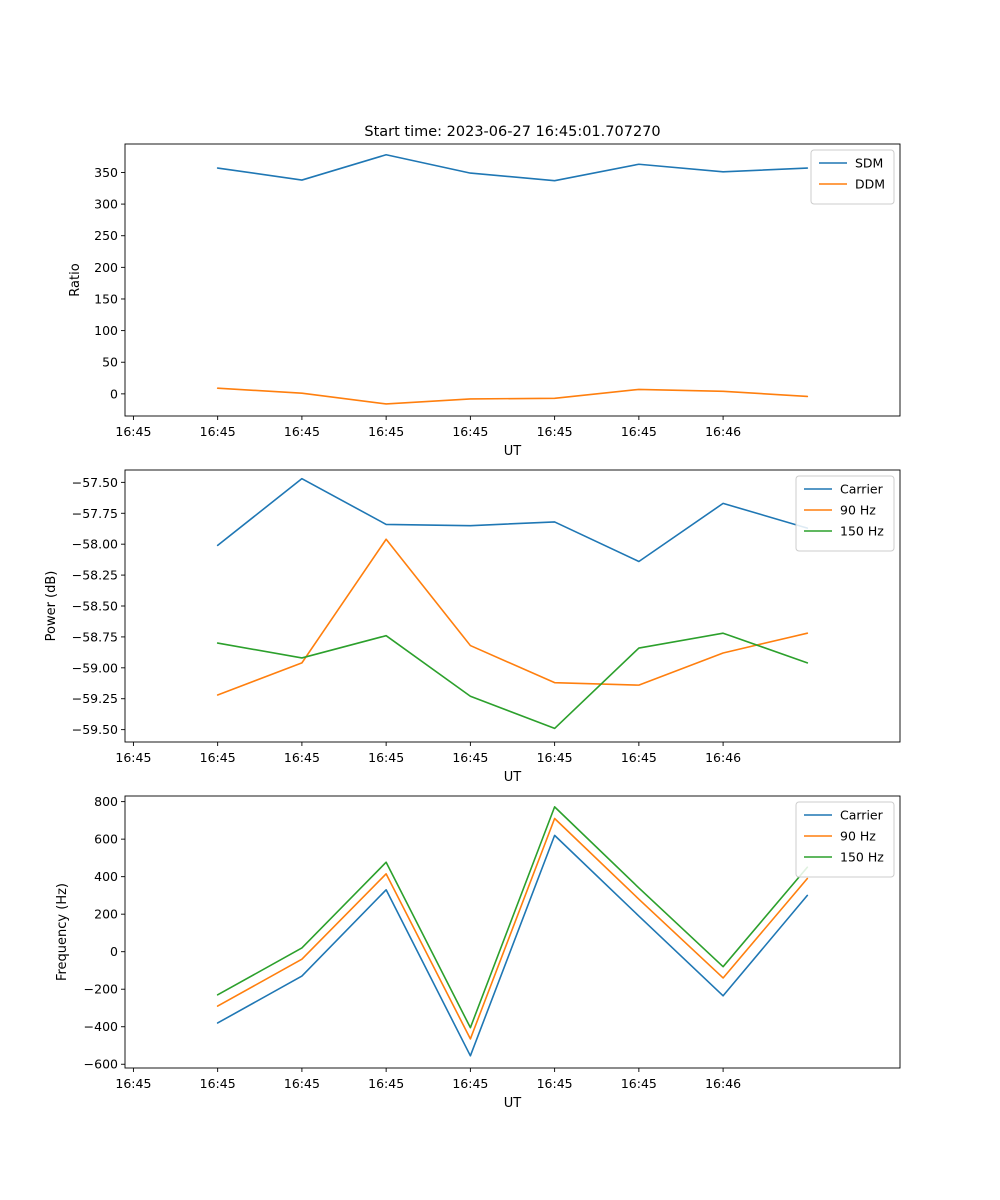 Image resolution: width=1000 pixels, height=1200 pixels. Describe the element at coordinates (106, 204) in the screenshot. I see `y-tick-label: 300` at that location.